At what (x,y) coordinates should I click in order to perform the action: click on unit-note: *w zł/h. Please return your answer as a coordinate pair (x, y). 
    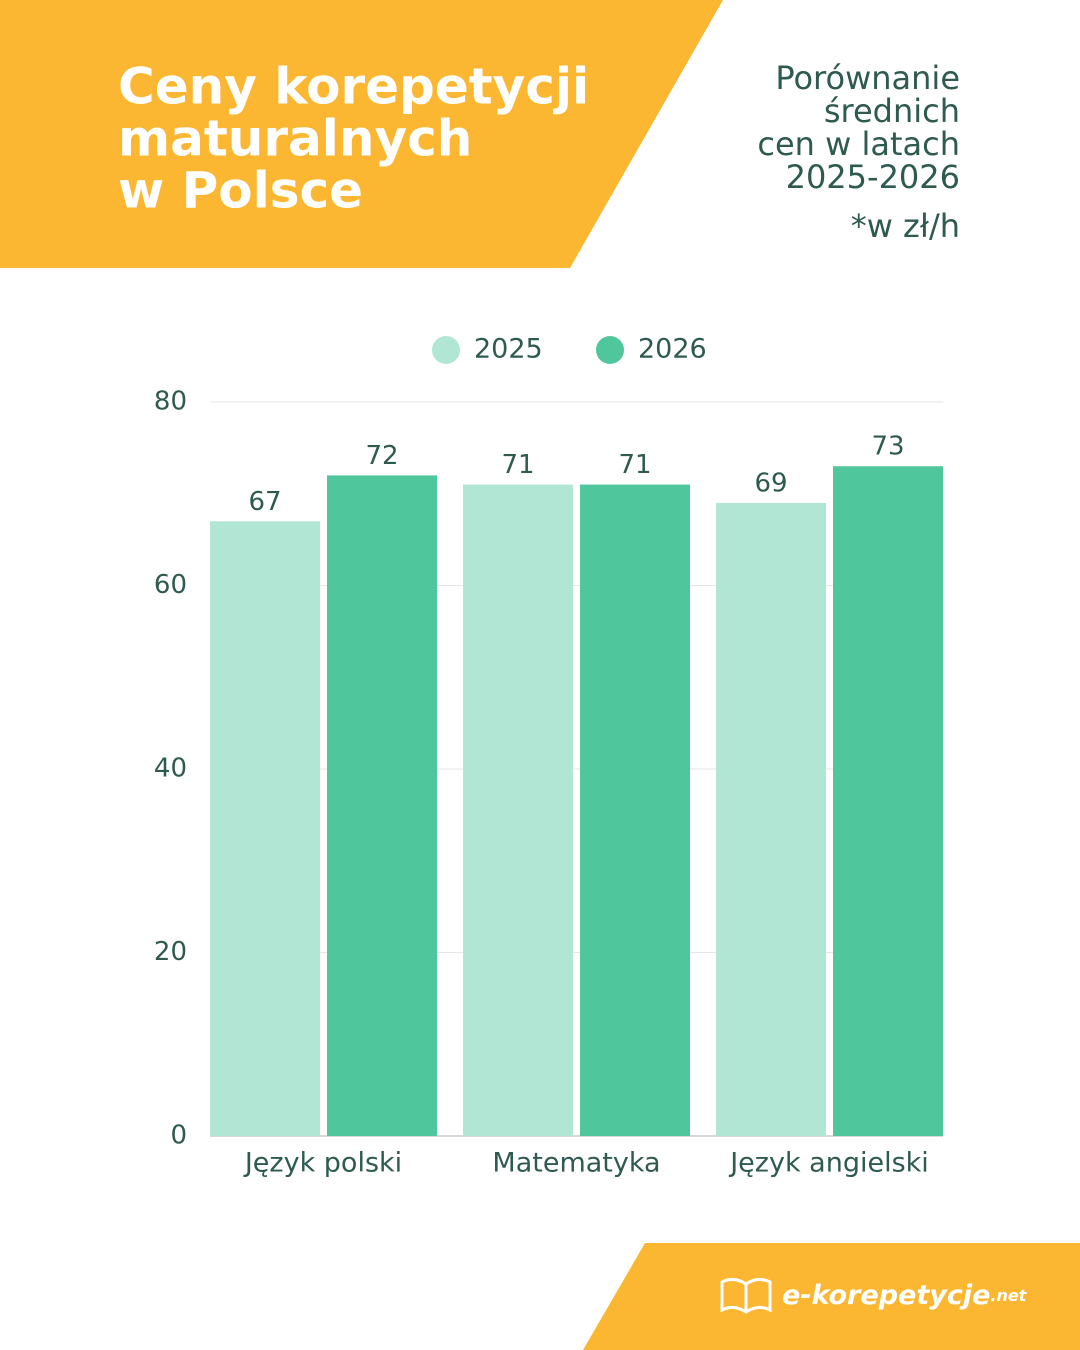
    Looking at the image, I should click on (905, 226).